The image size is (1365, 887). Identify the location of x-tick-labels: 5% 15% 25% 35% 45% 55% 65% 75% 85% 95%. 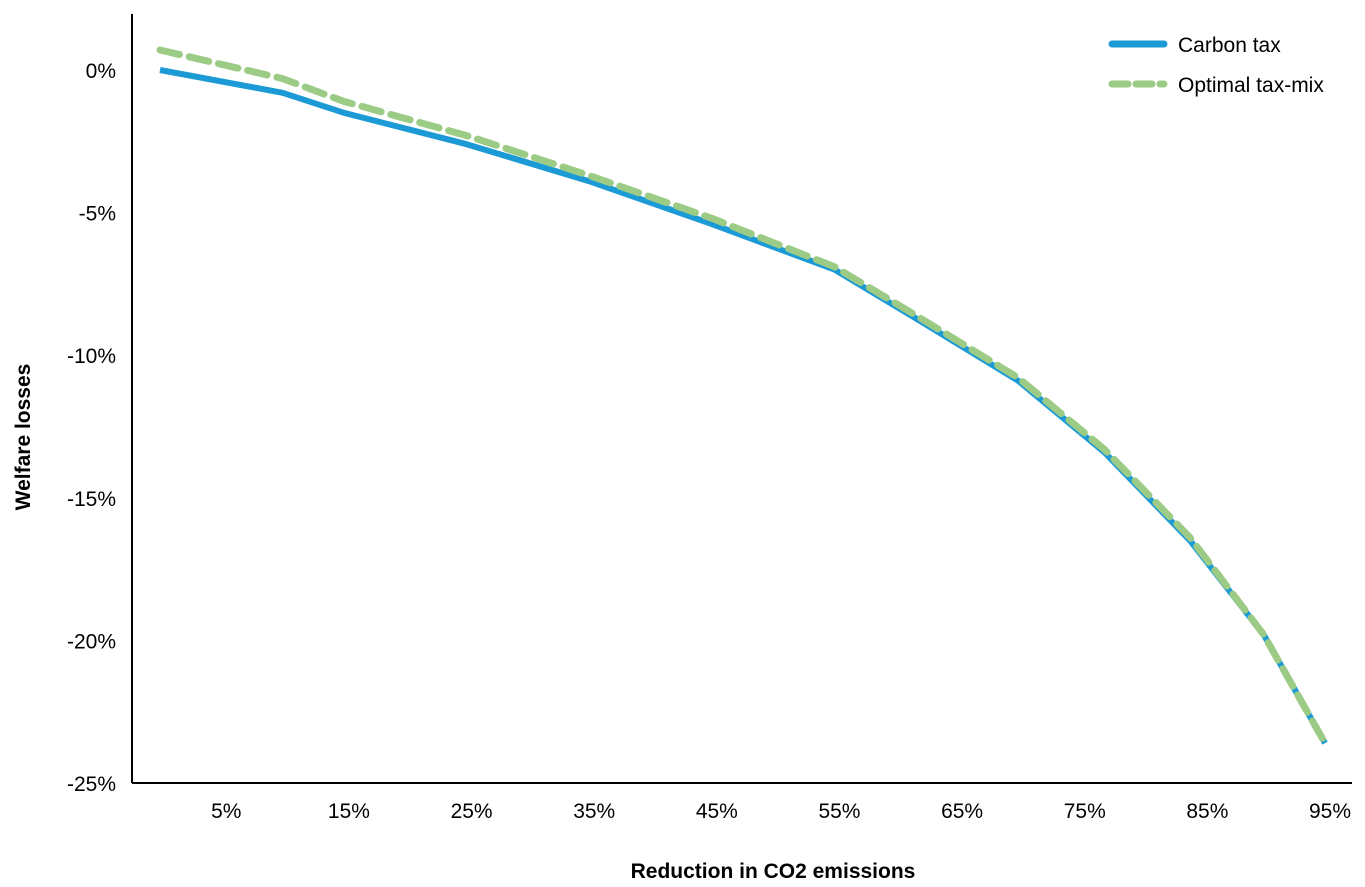
(781, 811).